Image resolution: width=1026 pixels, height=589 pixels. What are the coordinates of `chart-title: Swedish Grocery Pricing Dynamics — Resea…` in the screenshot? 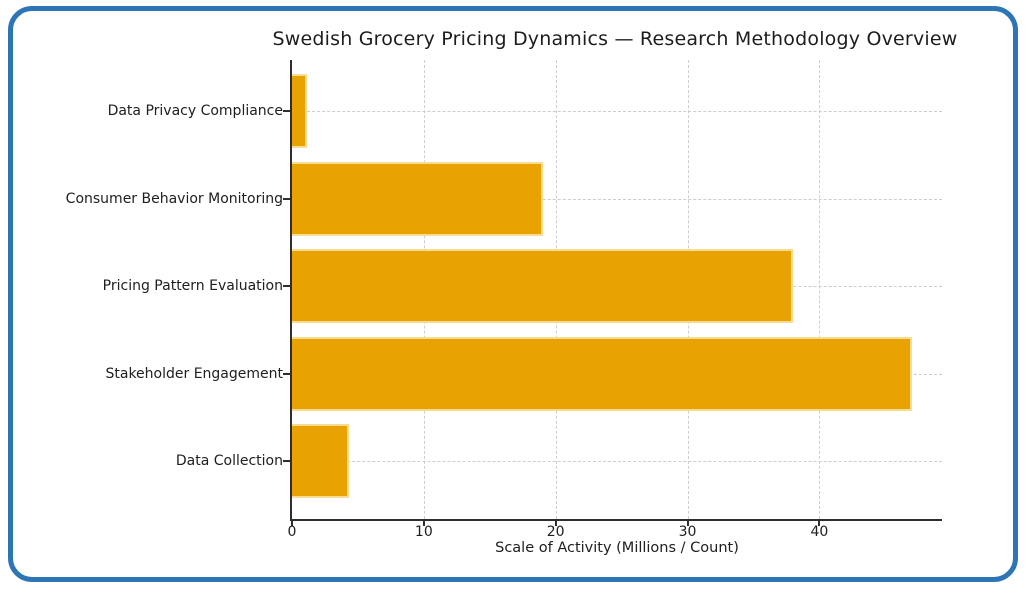 It's located at (615, 39).